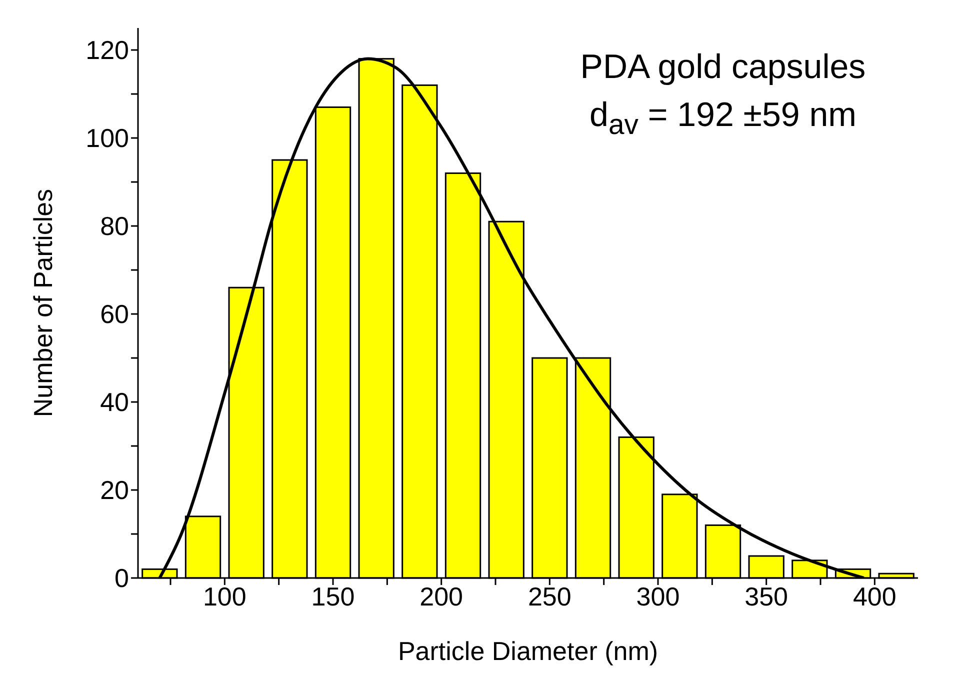 This screenshot has height=685, width=972. I want to click on y-tick-label: 120, so click(107, 50).